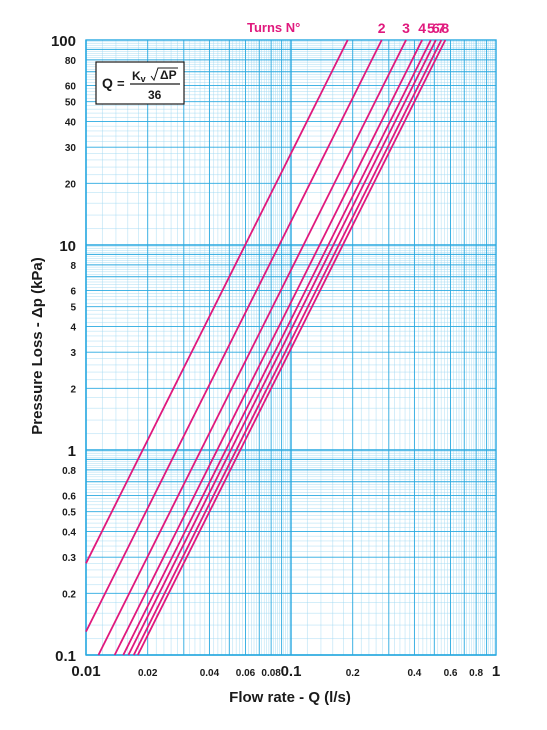 Image resolution: width=547 pixels, height=730 pixels. I want to click on y-tick-label: 3, so click(73, 353).